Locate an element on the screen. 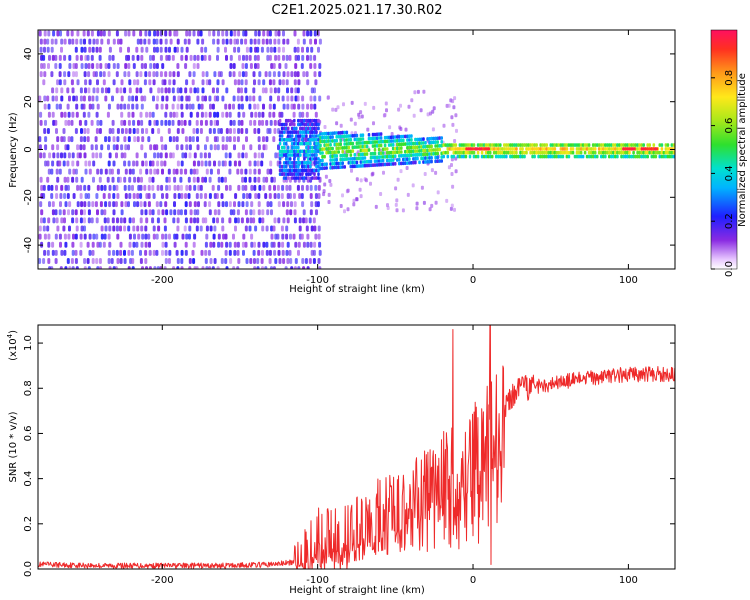 Image resolution: width=750 pixels, height=600 pixels. snr-x-tick-label: -200 is located at coordinates (162, 580).